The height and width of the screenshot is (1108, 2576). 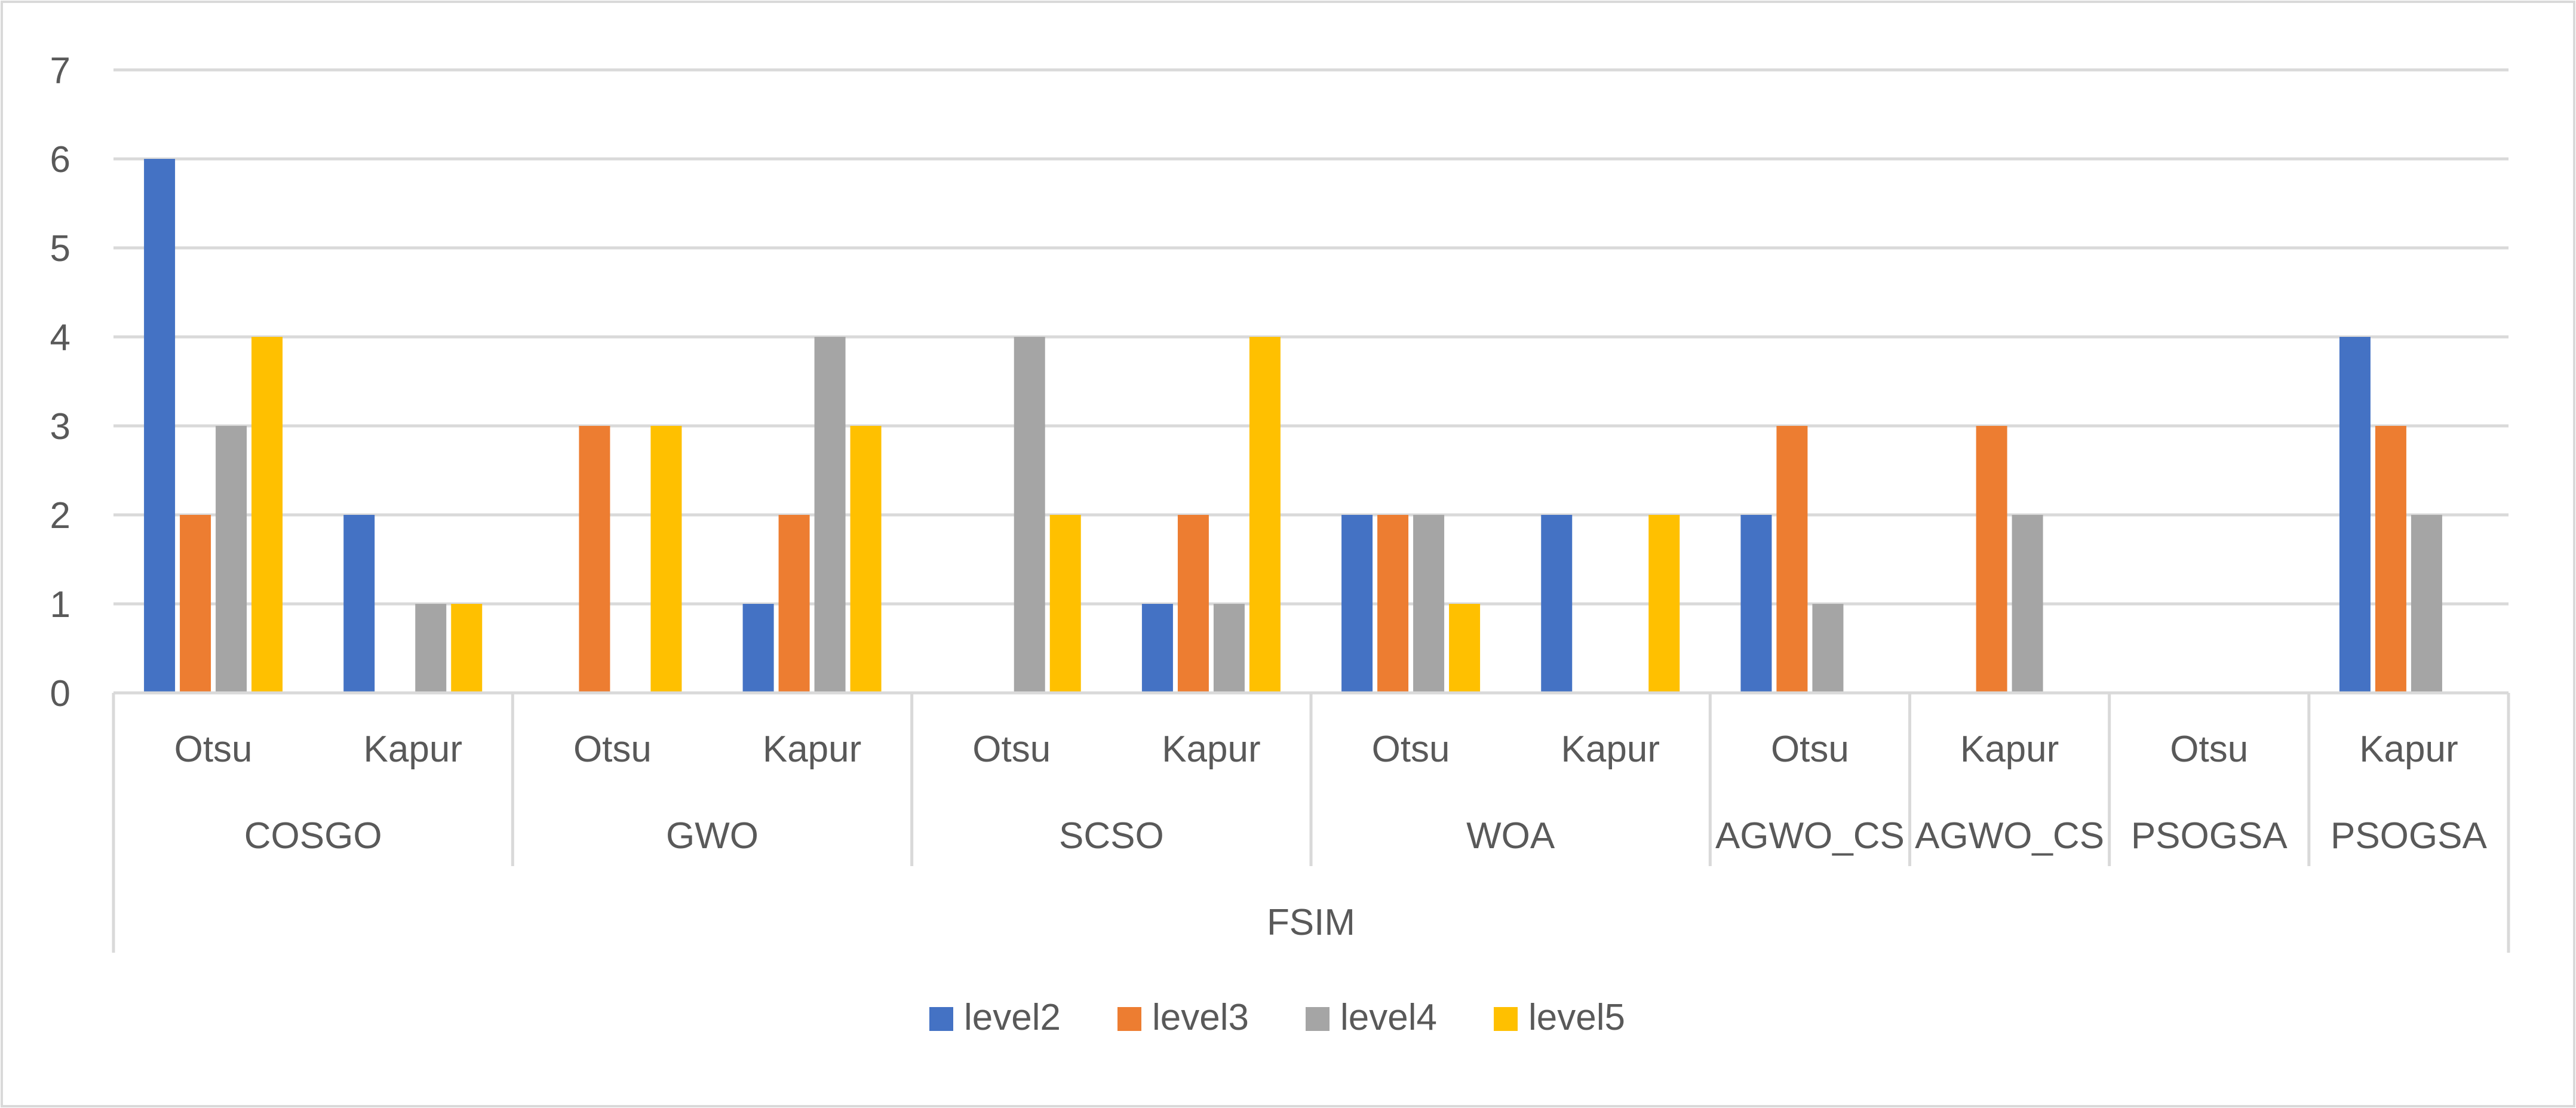 I want to click on group-label: GWO, so click(x=712, y=836).